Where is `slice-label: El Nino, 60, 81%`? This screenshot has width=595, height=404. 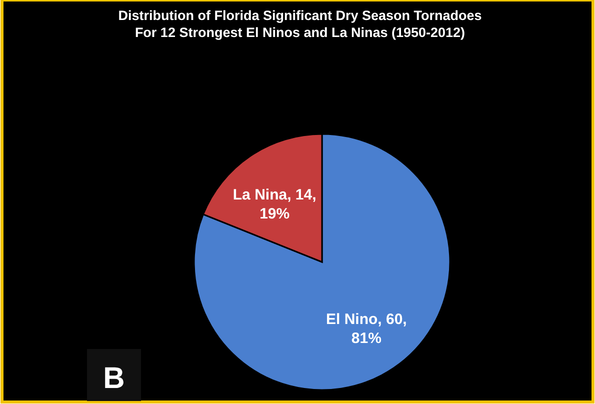 slice-label: El Nino, 60, 81% is located at coordinates (366, 328).